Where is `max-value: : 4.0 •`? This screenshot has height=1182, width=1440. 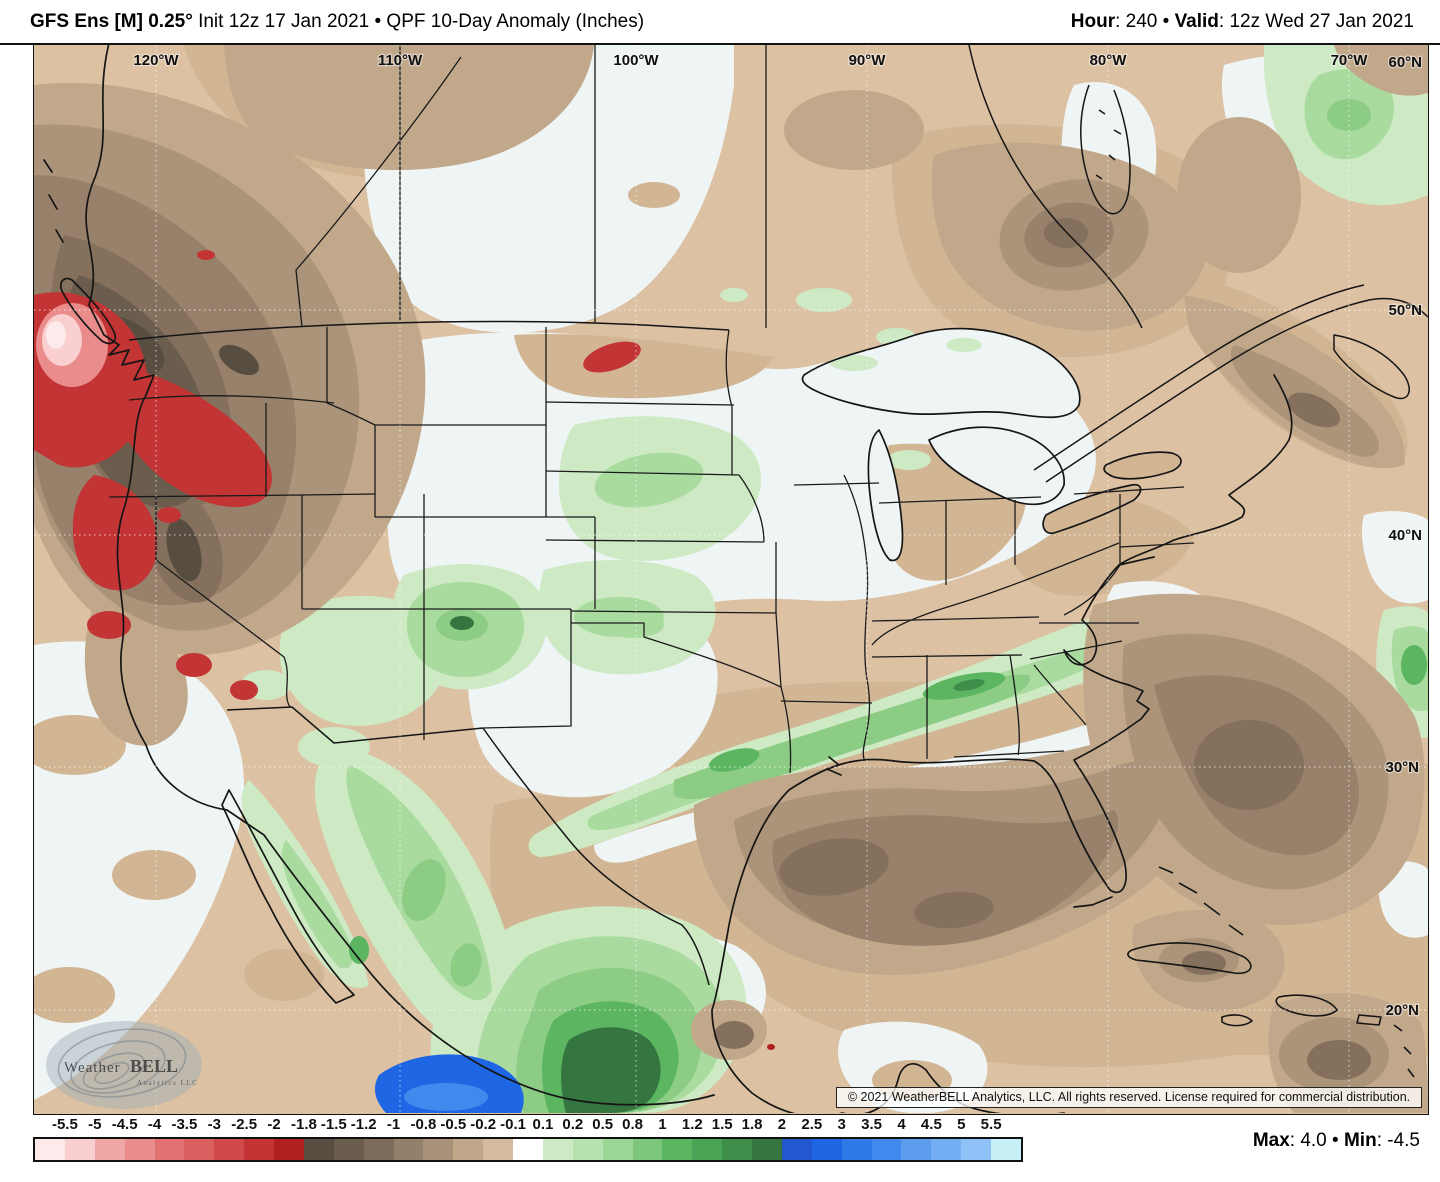 max-value: : 4.0 • is located at coordinates (1316, 1140).